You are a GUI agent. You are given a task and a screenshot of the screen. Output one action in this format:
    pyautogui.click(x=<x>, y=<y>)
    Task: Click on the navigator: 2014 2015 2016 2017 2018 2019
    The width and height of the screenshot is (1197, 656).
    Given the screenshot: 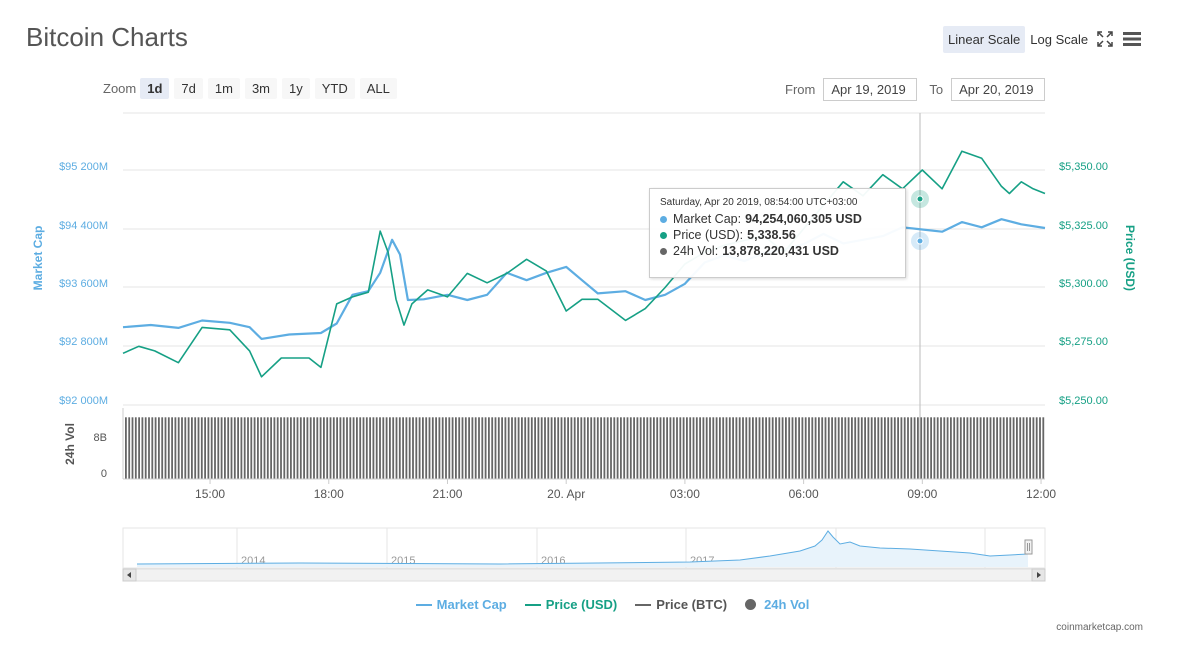 What is the action you would take?
    pyautogui.click(x=584, y=554)
    